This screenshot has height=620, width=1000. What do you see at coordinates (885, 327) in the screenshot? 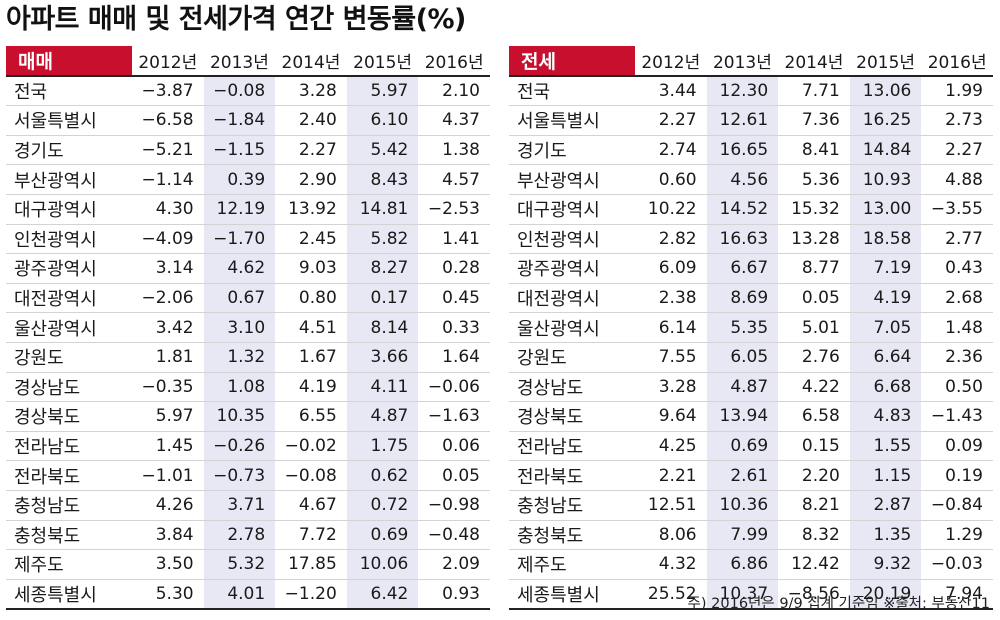
I see `value-cell: 7.05` at bounding box center [885, 327].